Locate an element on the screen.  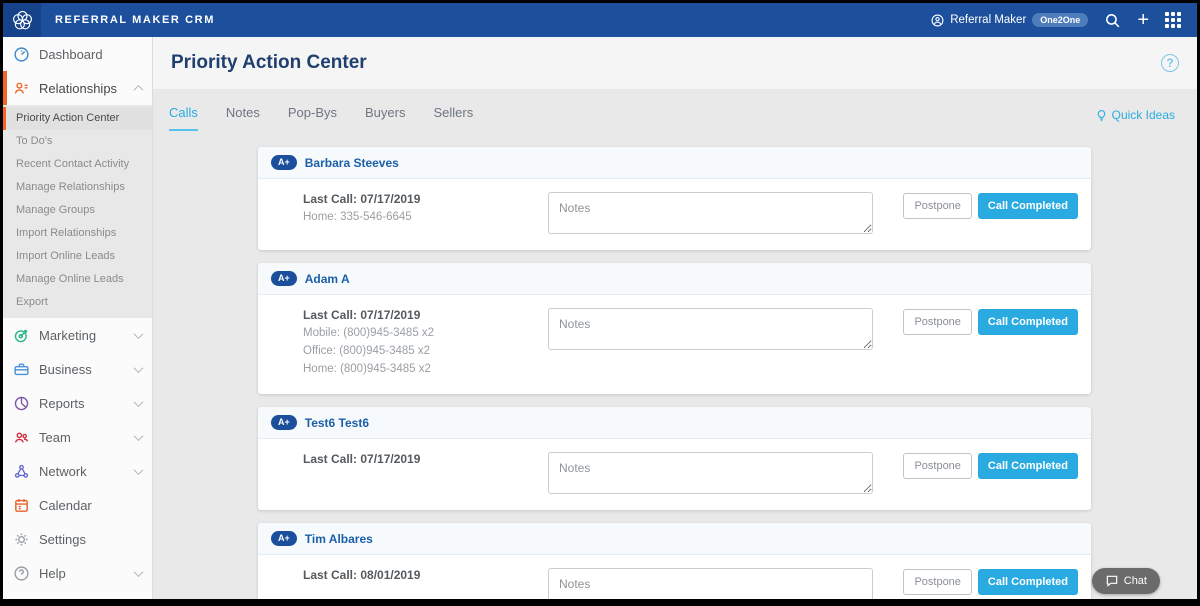
sidebar-subitem-manage-relationships: Manage Relationships is located at coordinates (70, 187).